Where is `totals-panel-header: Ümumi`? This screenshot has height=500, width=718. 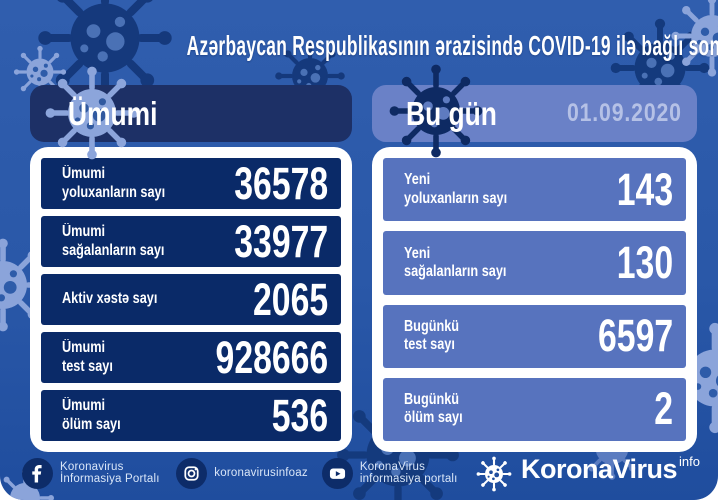
totals-panel-header: Ümumi is located at coordinates (191, 113).